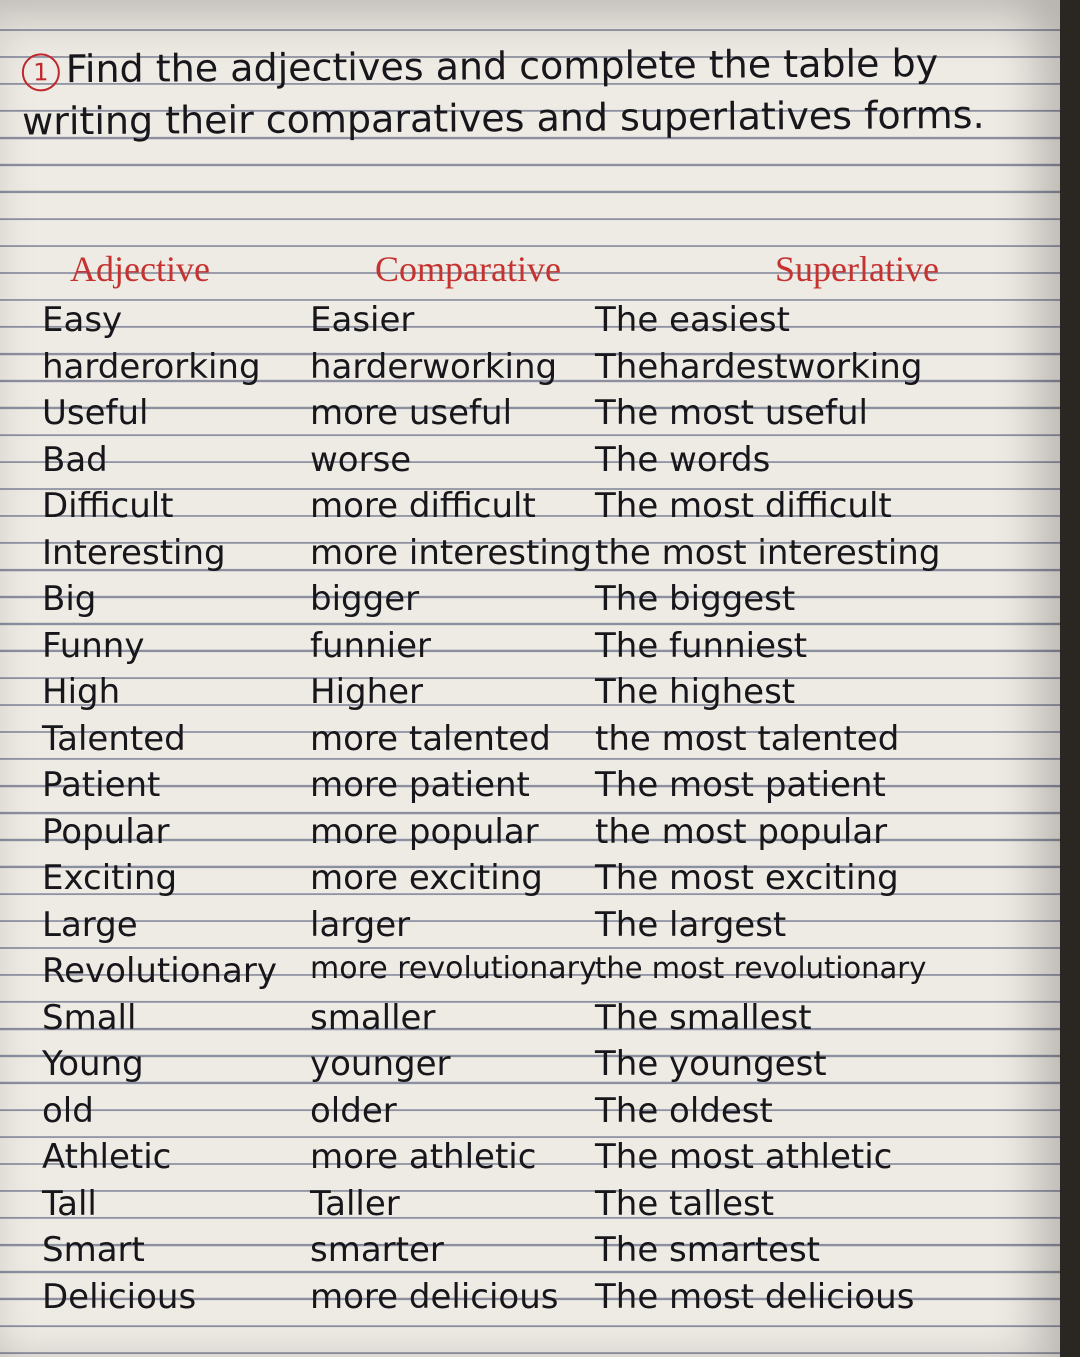  What do you see at coordinates (69, 1203) in the screenshot?
I see `adjective-cell: Tall` at bounding box center [69, 1203].